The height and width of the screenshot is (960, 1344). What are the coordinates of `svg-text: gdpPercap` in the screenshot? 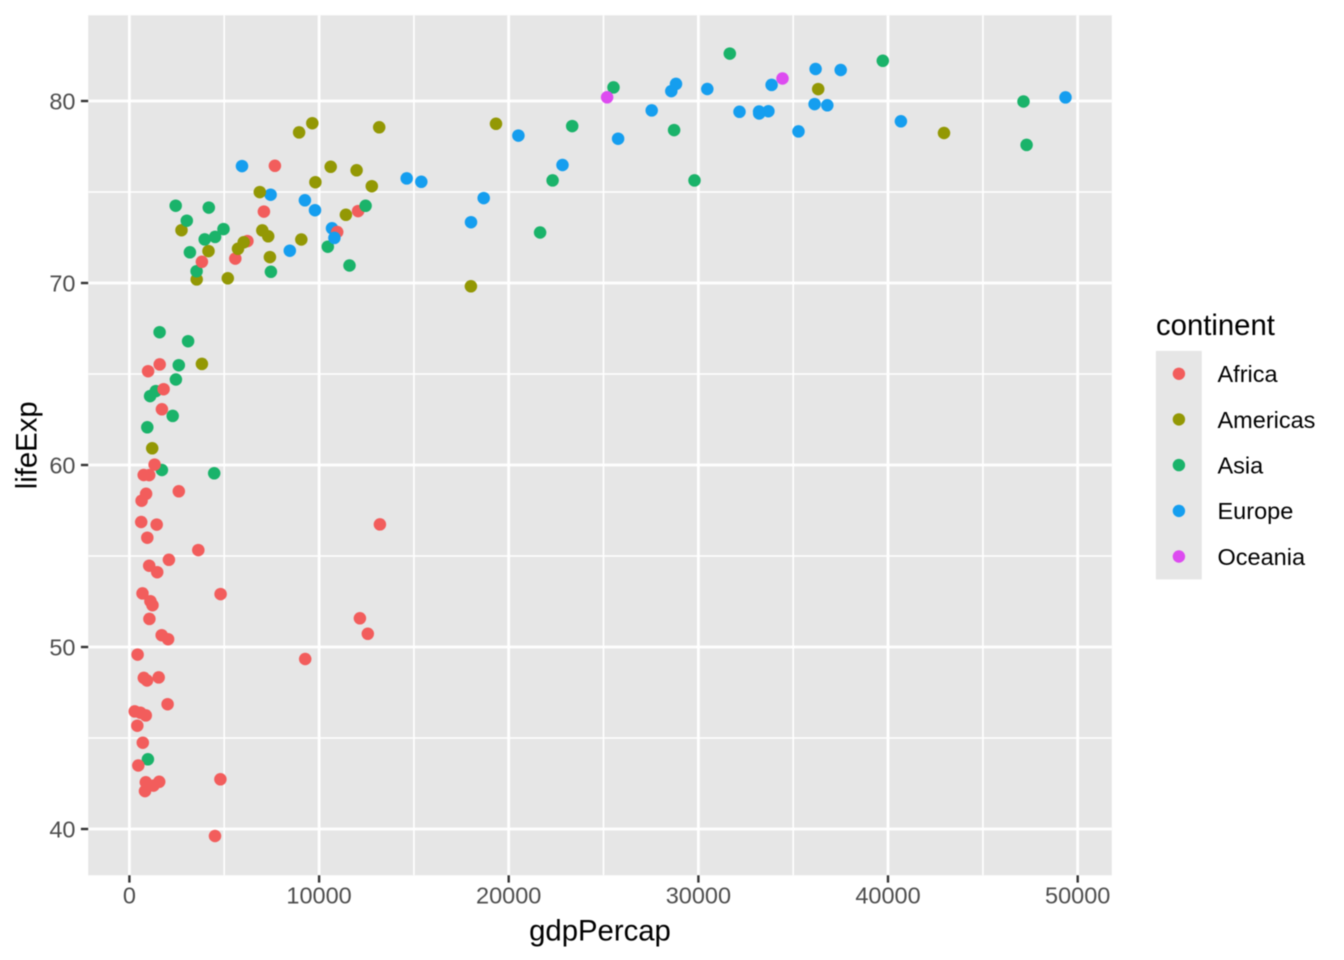 It's located at (600, 930).